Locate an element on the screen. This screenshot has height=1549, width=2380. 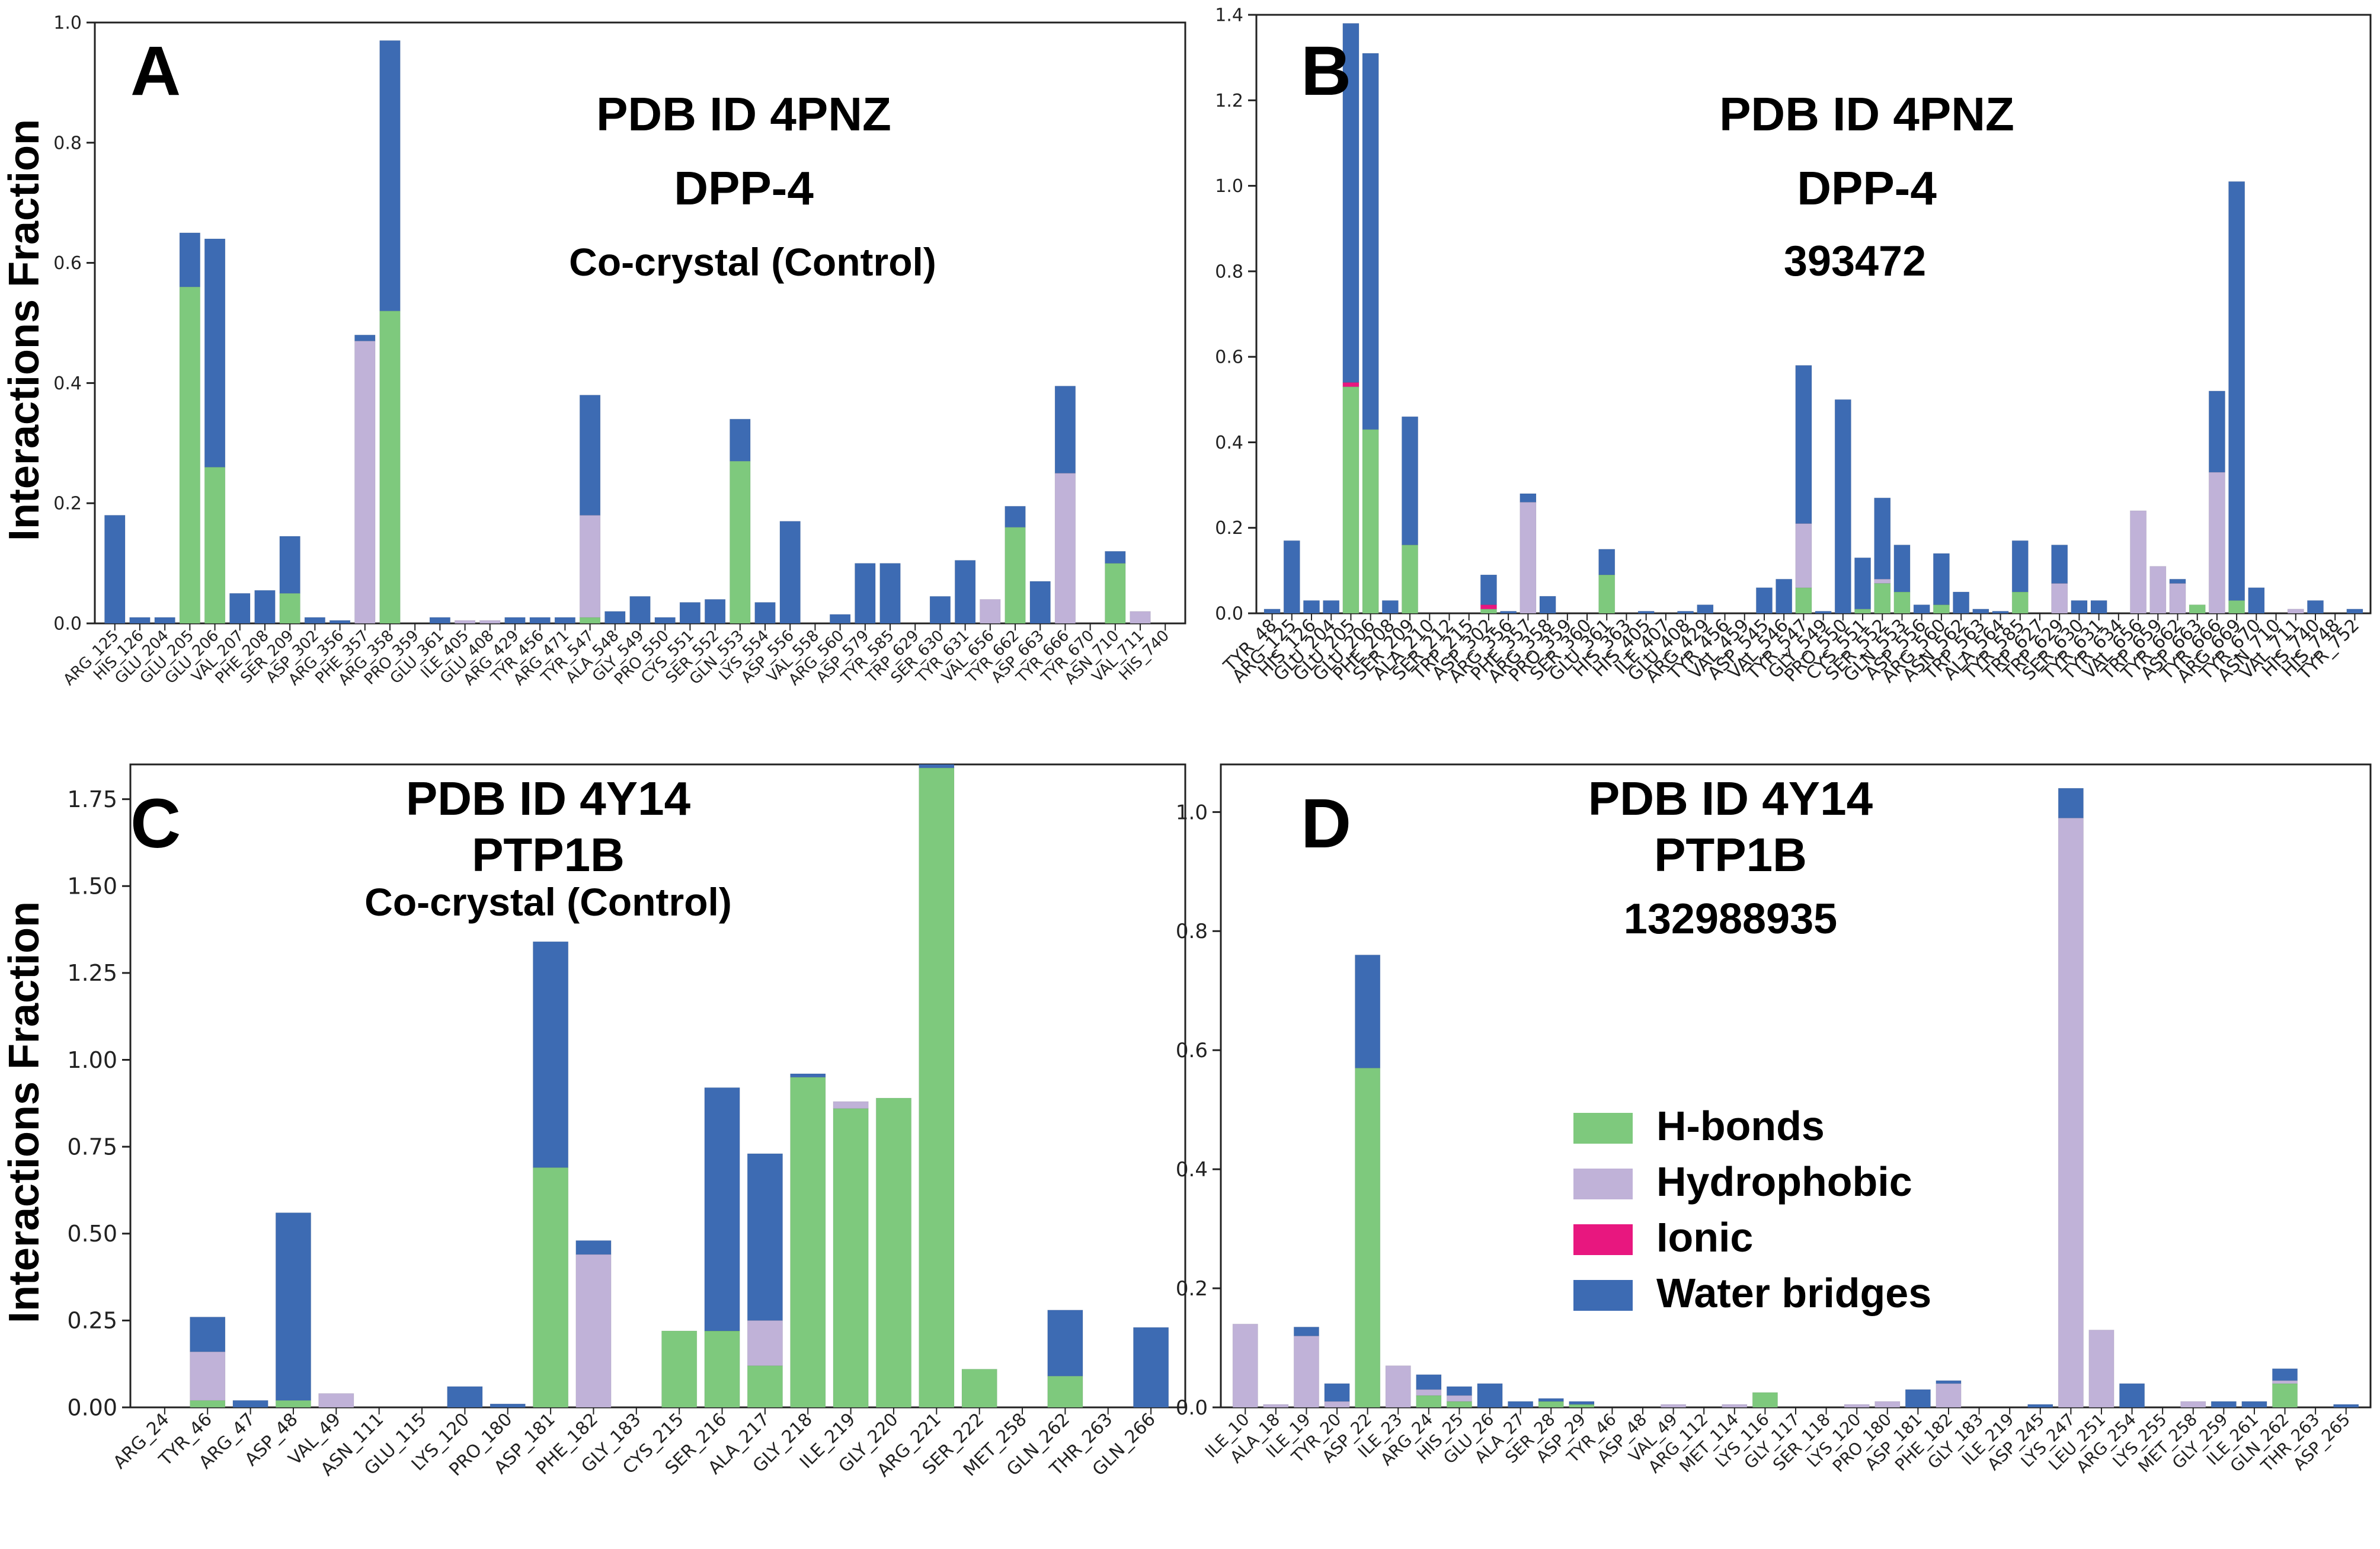
legend: H-bonds Hydrophobic Ionic Water bridges is located at coordinates (1752, 1209).